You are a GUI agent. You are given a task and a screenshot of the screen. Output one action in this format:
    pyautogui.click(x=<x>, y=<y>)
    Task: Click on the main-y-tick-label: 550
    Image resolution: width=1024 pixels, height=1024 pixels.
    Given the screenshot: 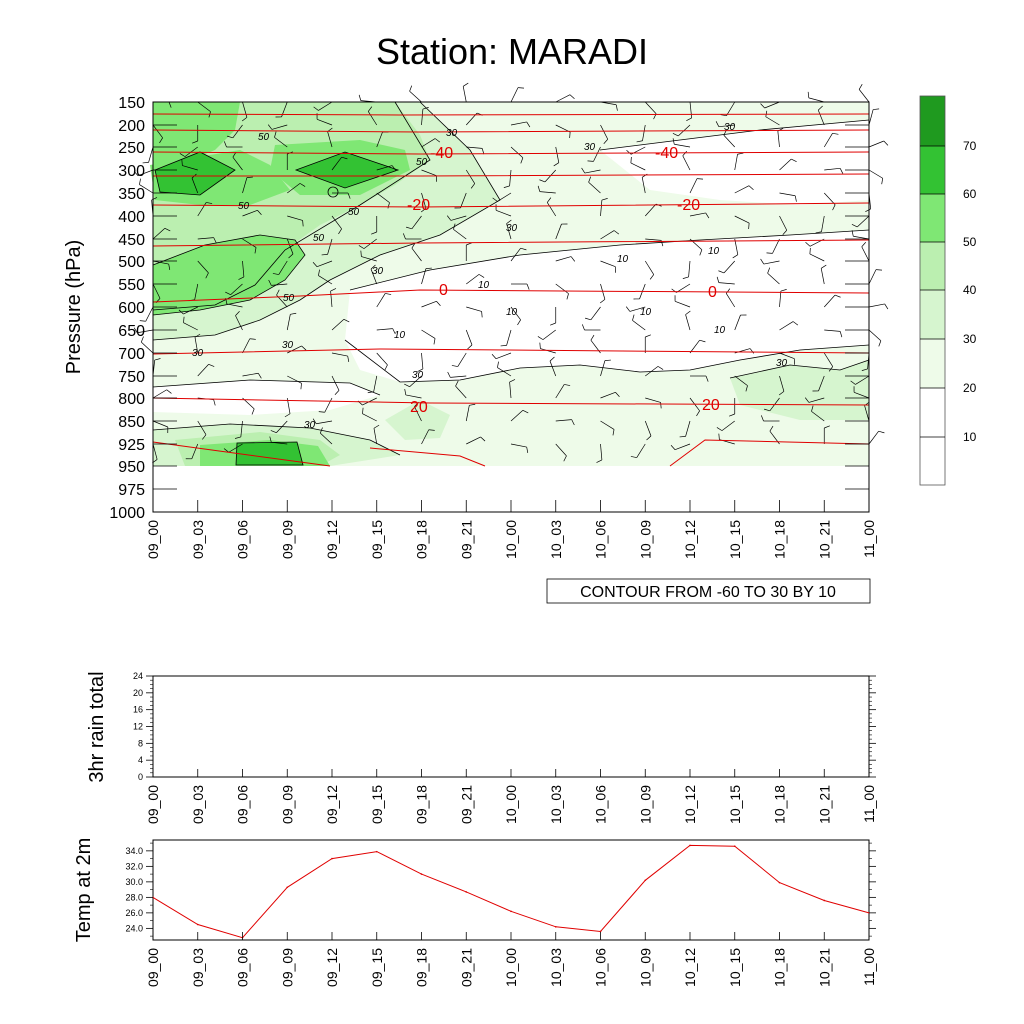 What is the action you would take?
    pyautogui.click(x=131, y=285)
    